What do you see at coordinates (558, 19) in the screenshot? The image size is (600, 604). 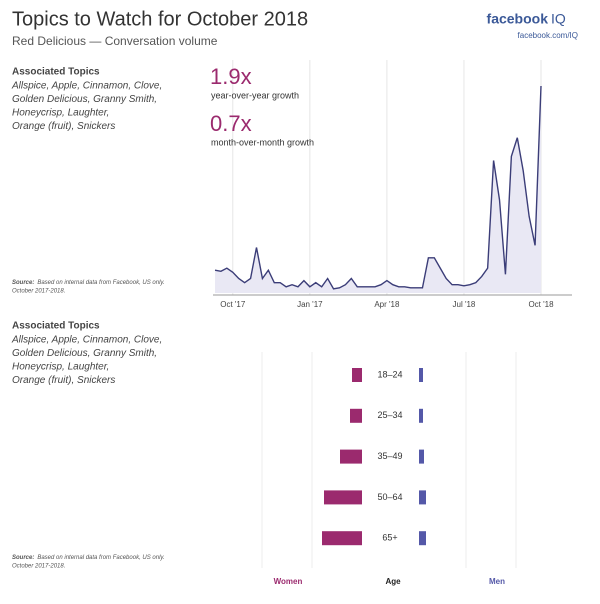 I see `logo-suffix: IQ` at bounding box center [558, 19].